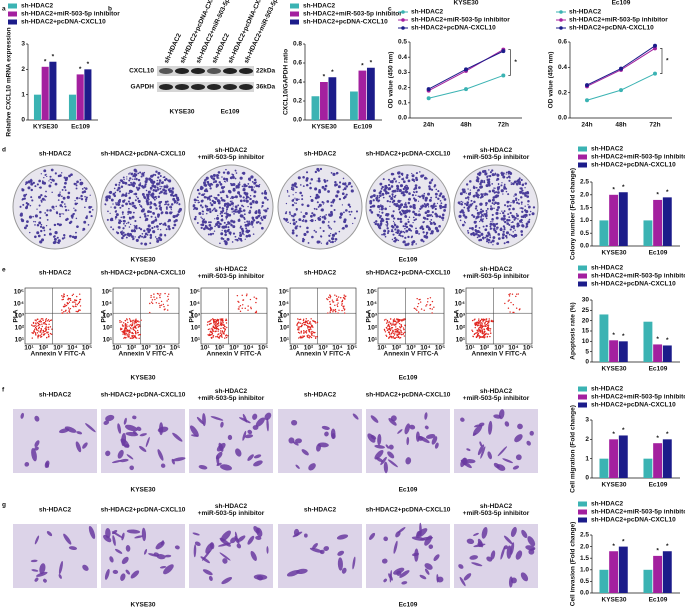 The image size is (685, 615). Describe the element at coordinates (573, 449) in the screenshot. I see `y-axis-label: Cell migration (Fold change)` at that location.